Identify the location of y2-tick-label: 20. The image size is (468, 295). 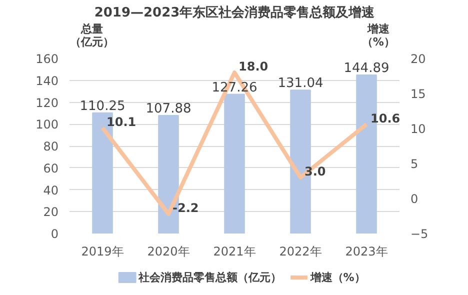
(418, 59).